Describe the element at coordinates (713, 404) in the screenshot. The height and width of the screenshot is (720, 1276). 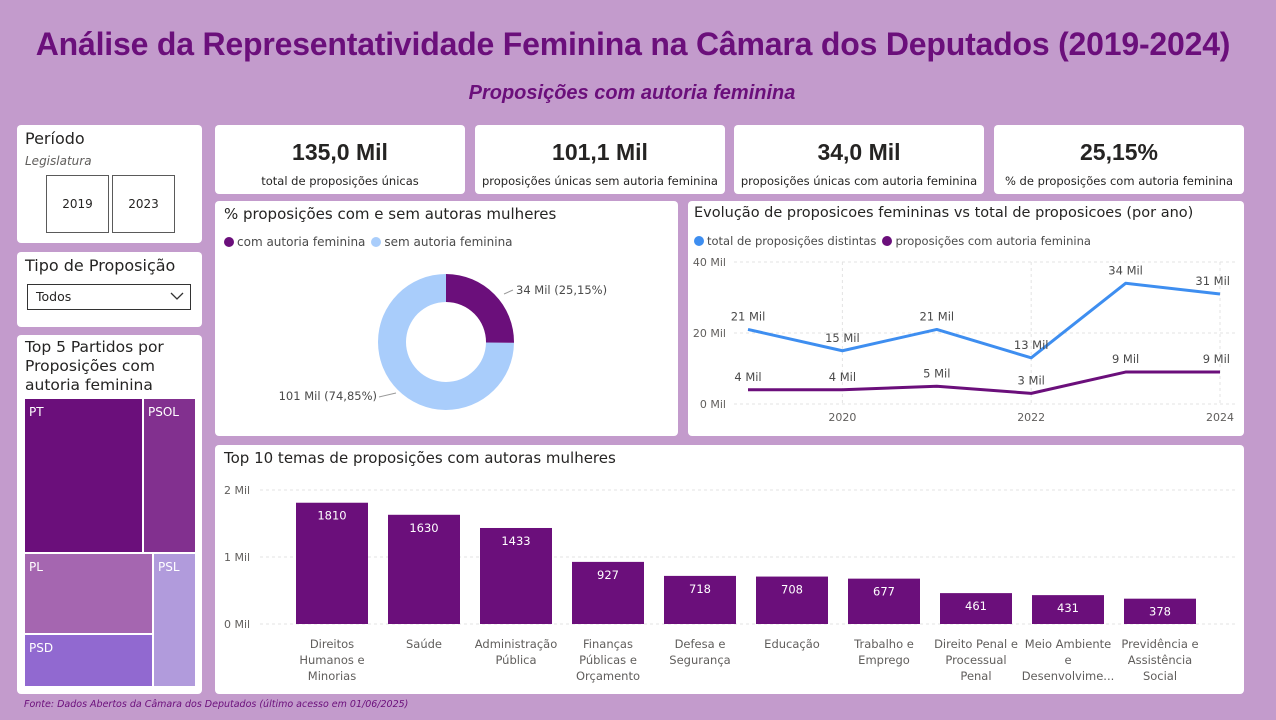
I see `line-ytick-label: 0 Mil` at that location.